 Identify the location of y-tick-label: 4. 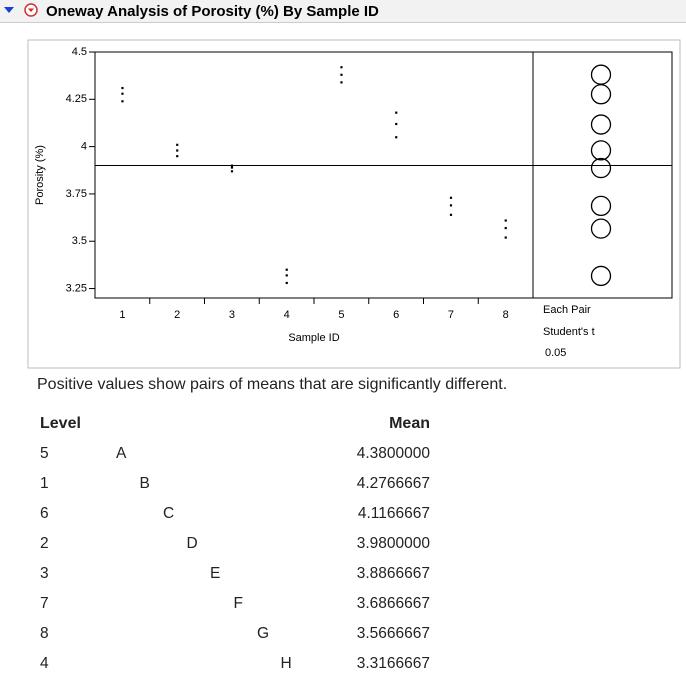
(84, 147).